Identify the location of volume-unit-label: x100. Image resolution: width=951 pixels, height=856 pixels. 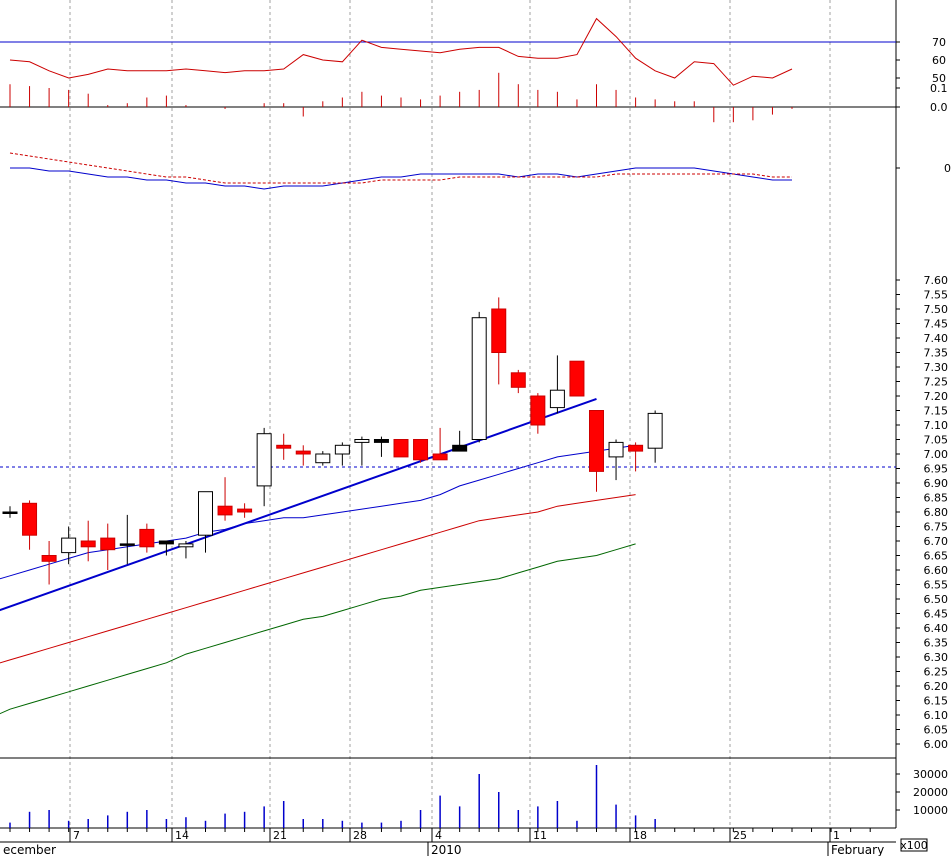
(914, 845).